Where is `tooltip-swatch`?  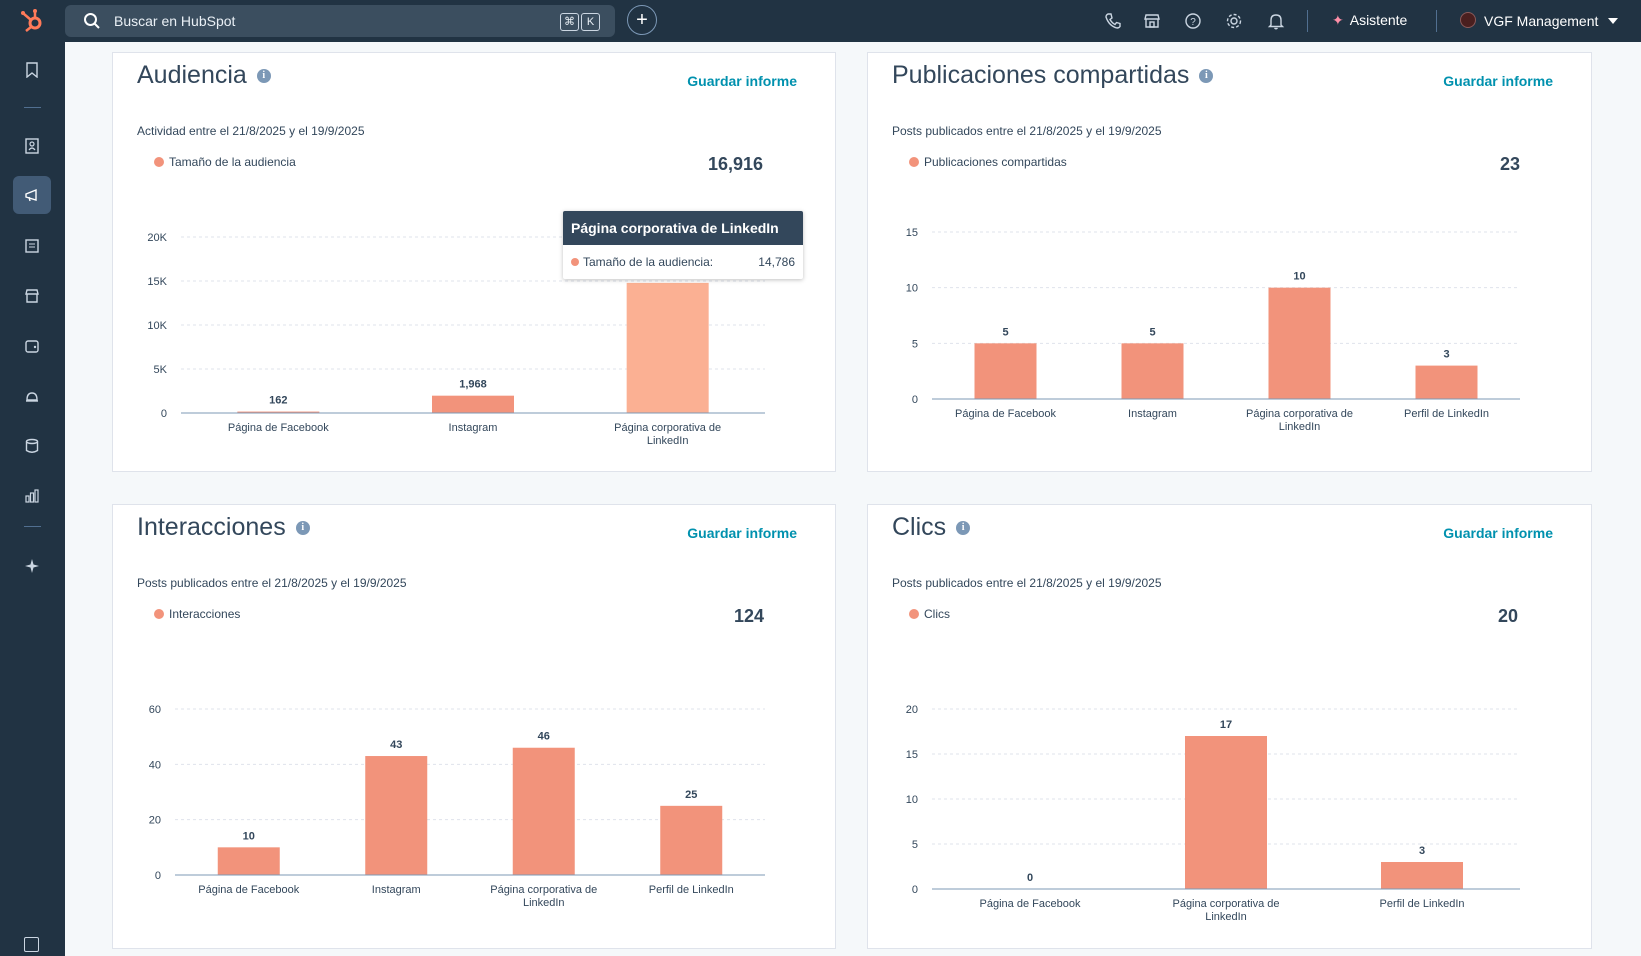 tooltip-swatch is located at coordinates (575, 262).